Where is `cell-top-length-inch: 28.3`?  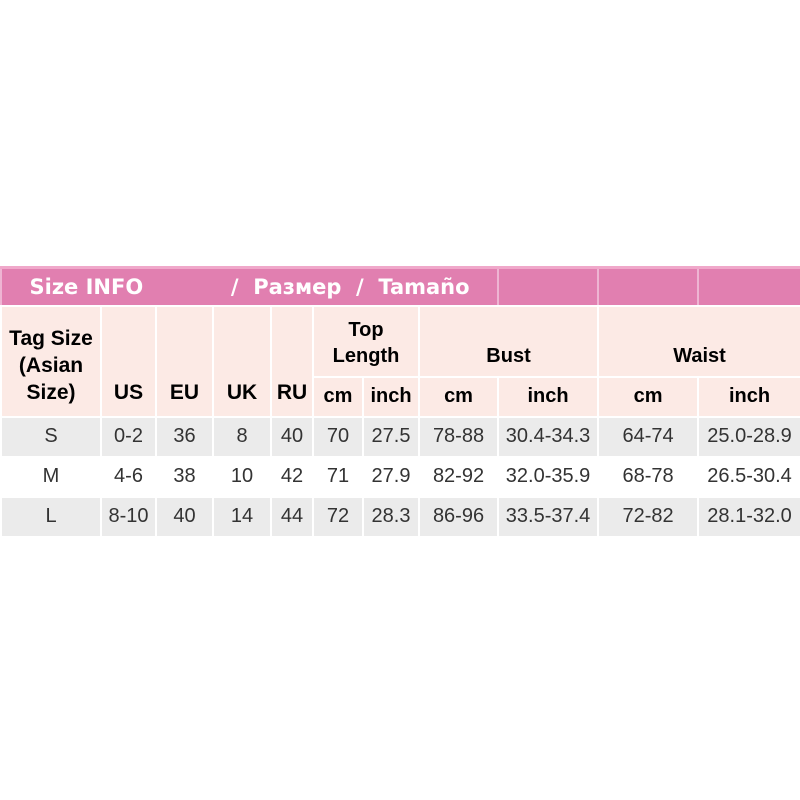 cell-top-length-inch: 28.3 is located at coordinates (391, 516).